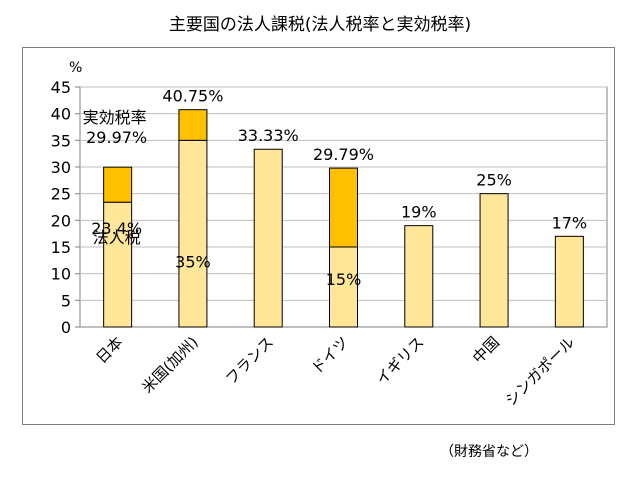 The width and height of the screenshot is (640, 477). Describe the element at coordinates (569, 281) in the screenshot. I see `bar-7-corporate` at that location.